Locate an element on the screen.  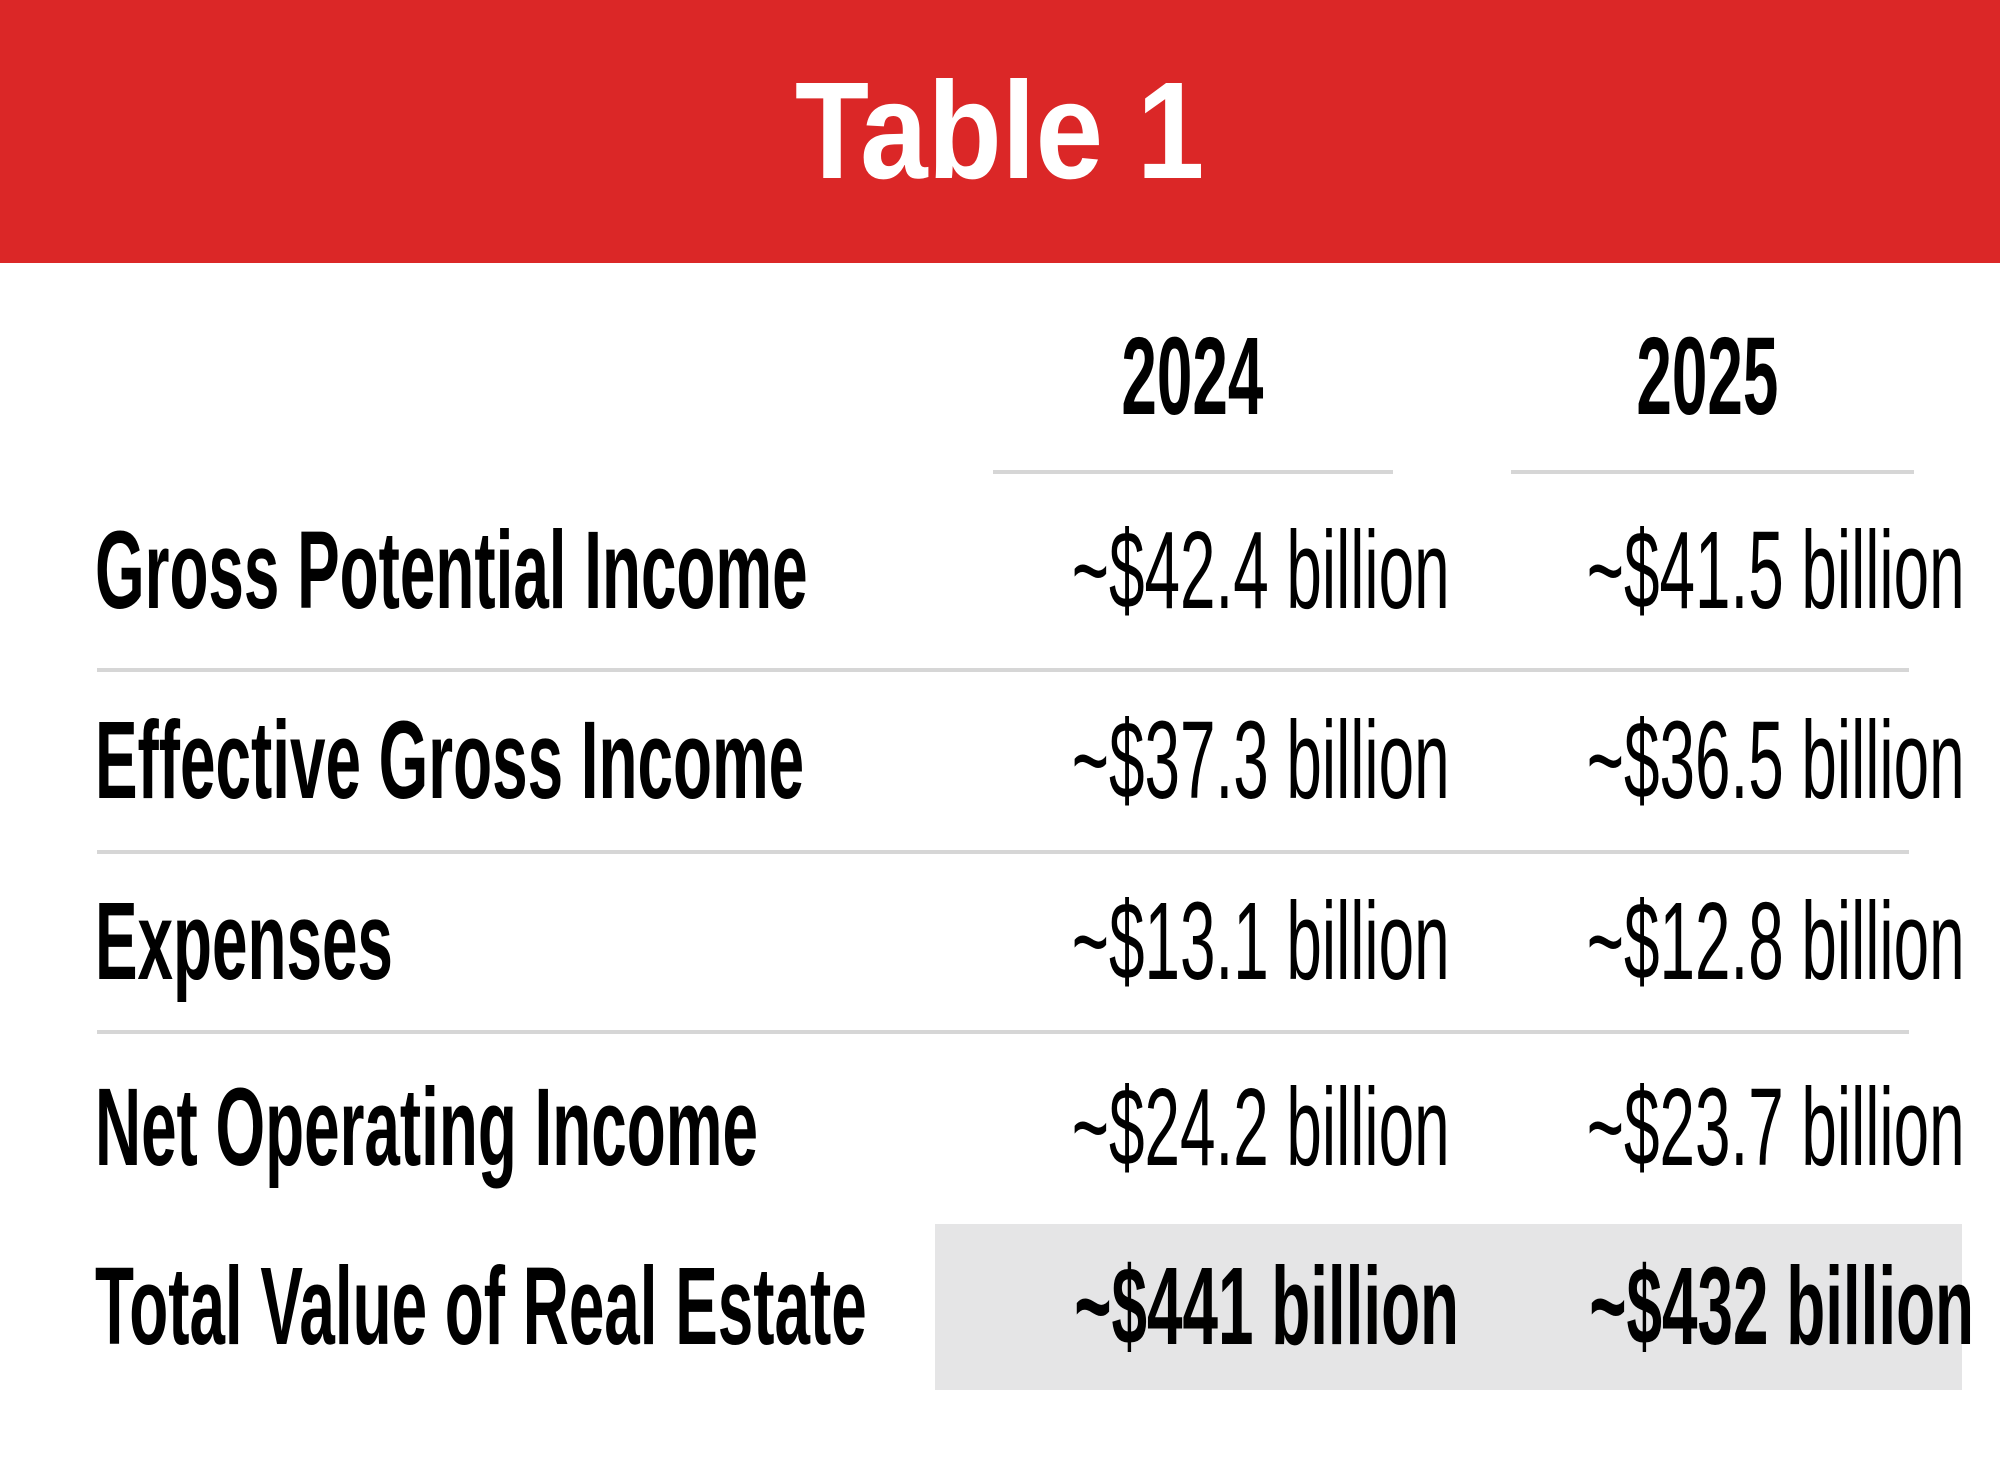
cell-effective-gross-income-2024: ~$37.3 billion is located at coordinates (1260, 760).